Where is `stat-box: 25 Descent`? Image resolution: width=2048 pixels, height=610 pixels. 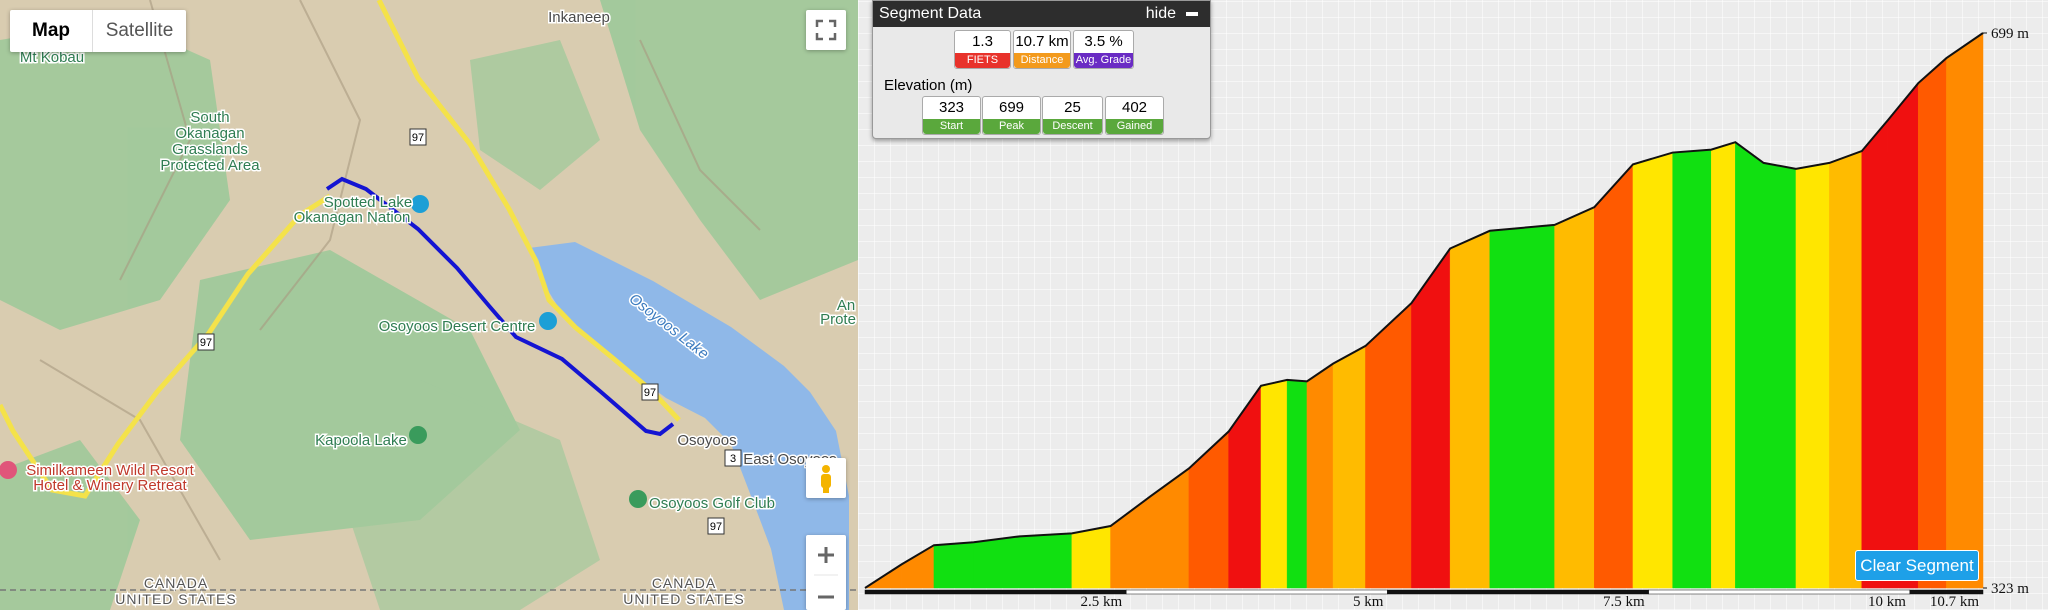
stat-box: 25 Descent is located at coordinates (1072, 115).